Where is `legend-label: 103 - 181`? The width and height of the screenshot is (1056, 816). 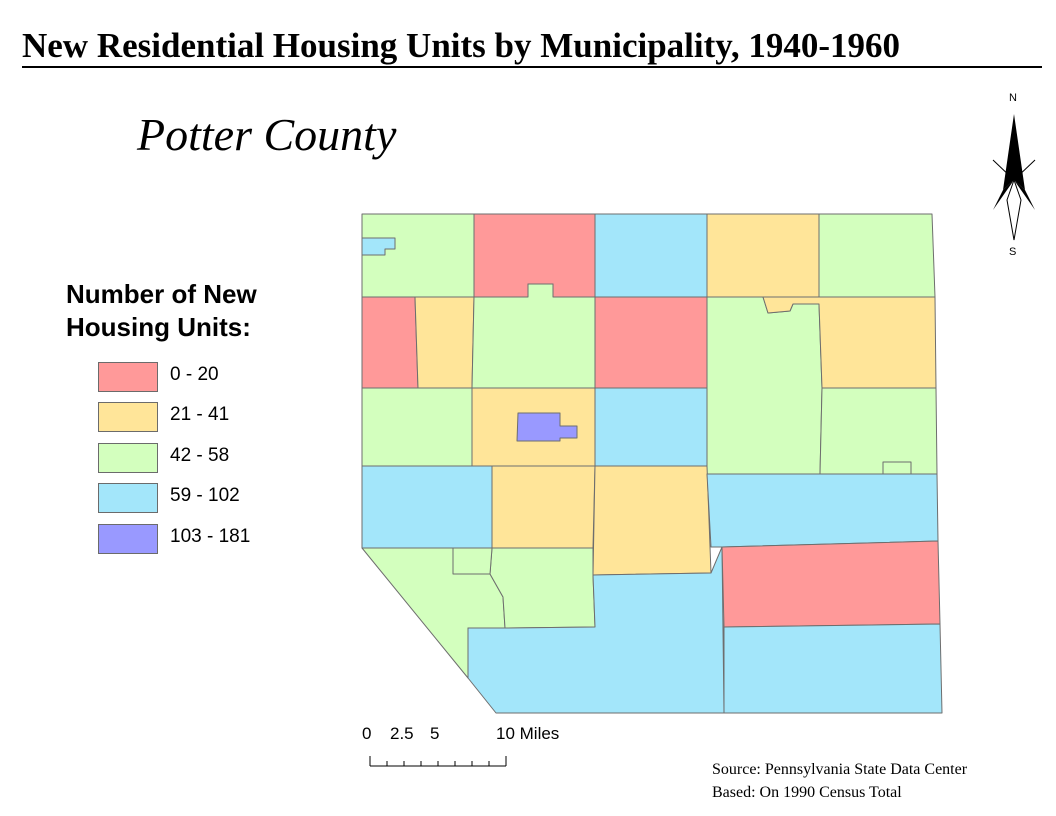
legend-label: 103 - 181 is located at coordinates (210, 536).